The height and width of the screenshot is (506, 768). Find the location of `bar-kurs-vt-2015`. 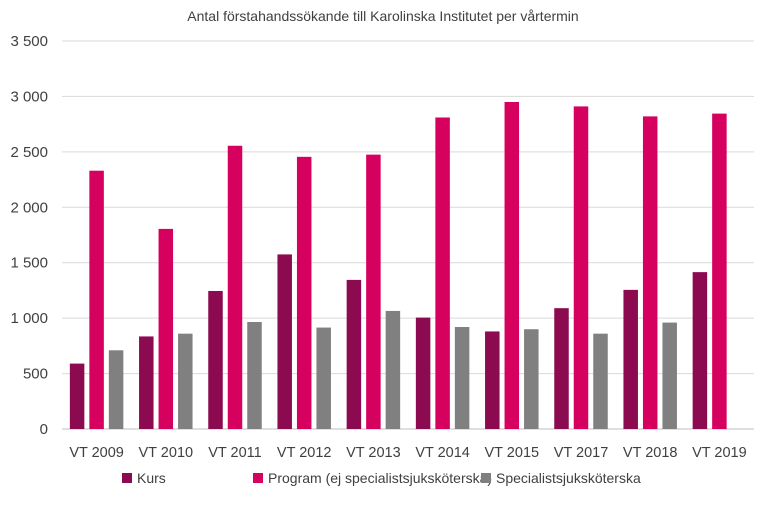

bar-kurs-vt-2015 is located at coordinates (492, 380).